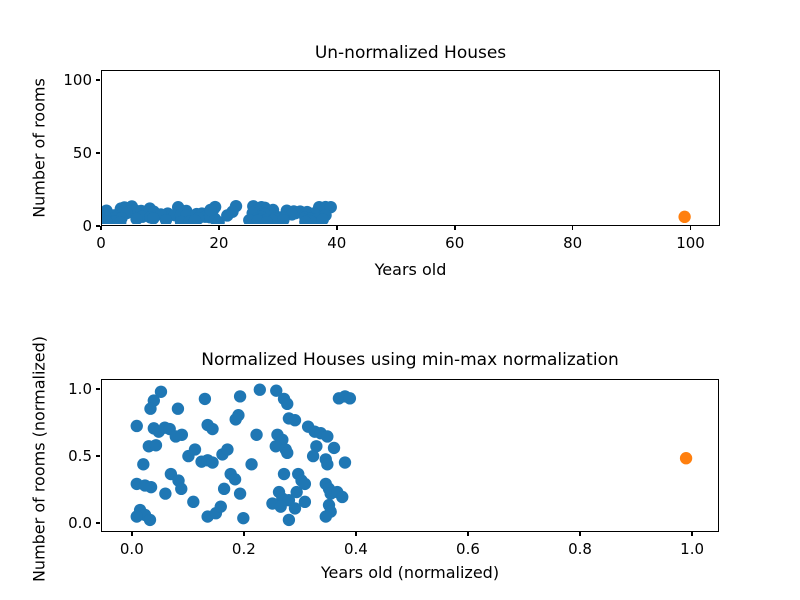  What do you see at coordinates (80, 523) in the screenshot?
I see `y-tick-label: 0.0` at bounding box center [80, 523].